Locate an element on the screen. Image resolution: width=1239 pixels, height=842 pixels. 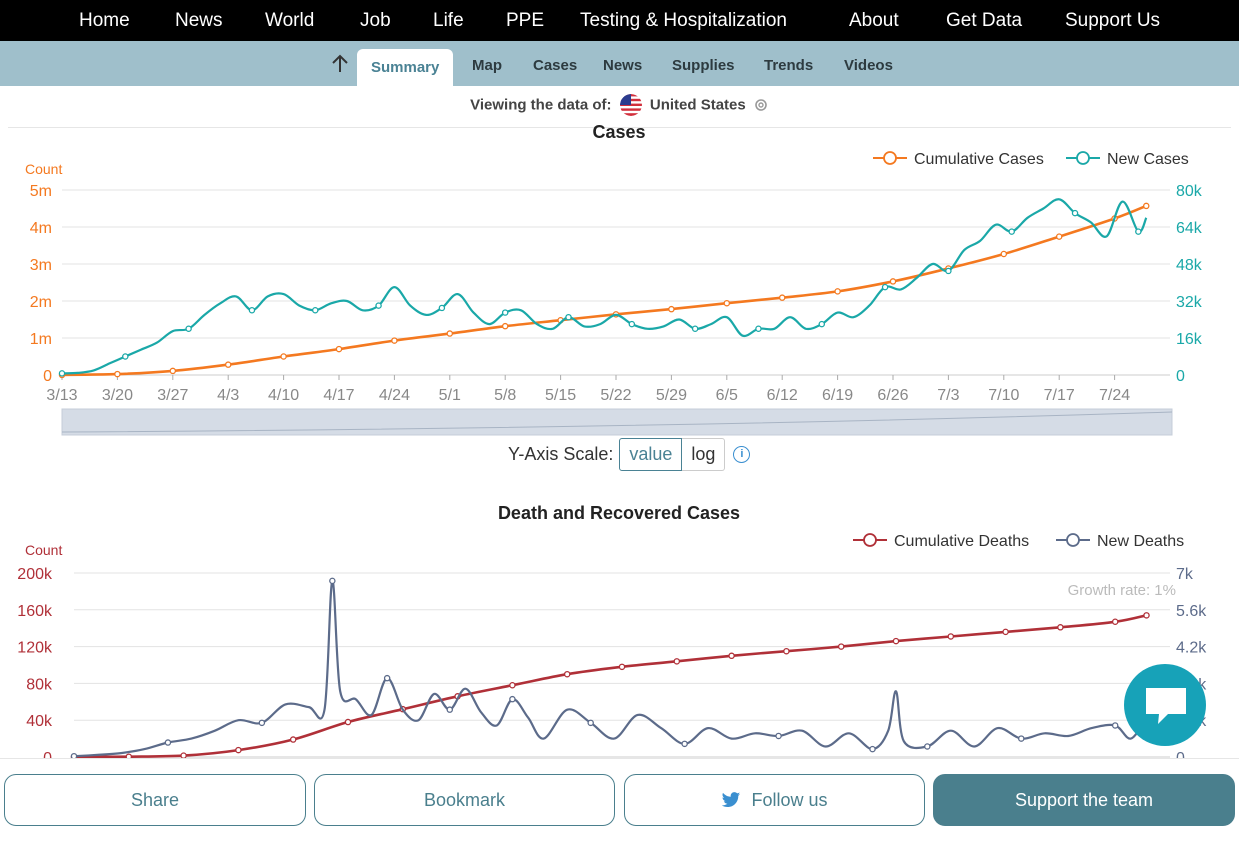
nav-item-3: Job is located at coordinates (375, 20).